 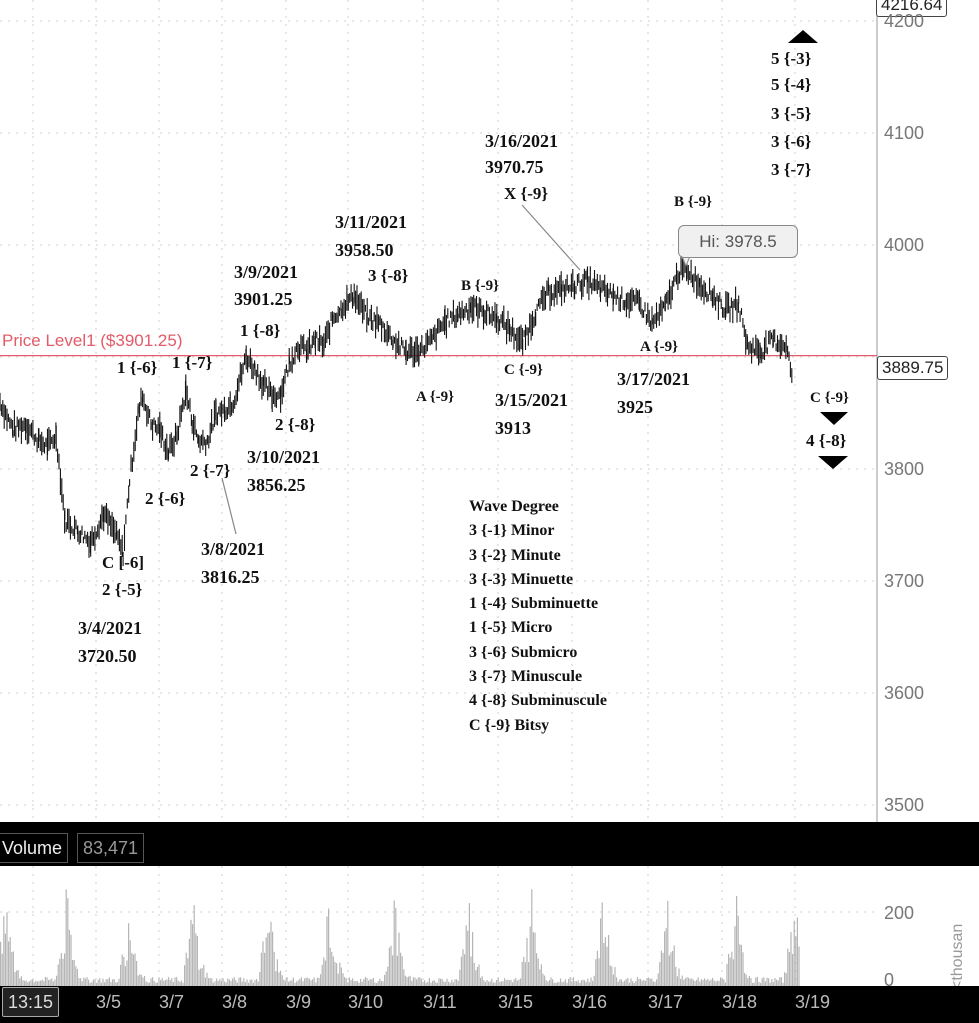 I want to click on date-label: 3/11/2021, so click(x=371, y=222).